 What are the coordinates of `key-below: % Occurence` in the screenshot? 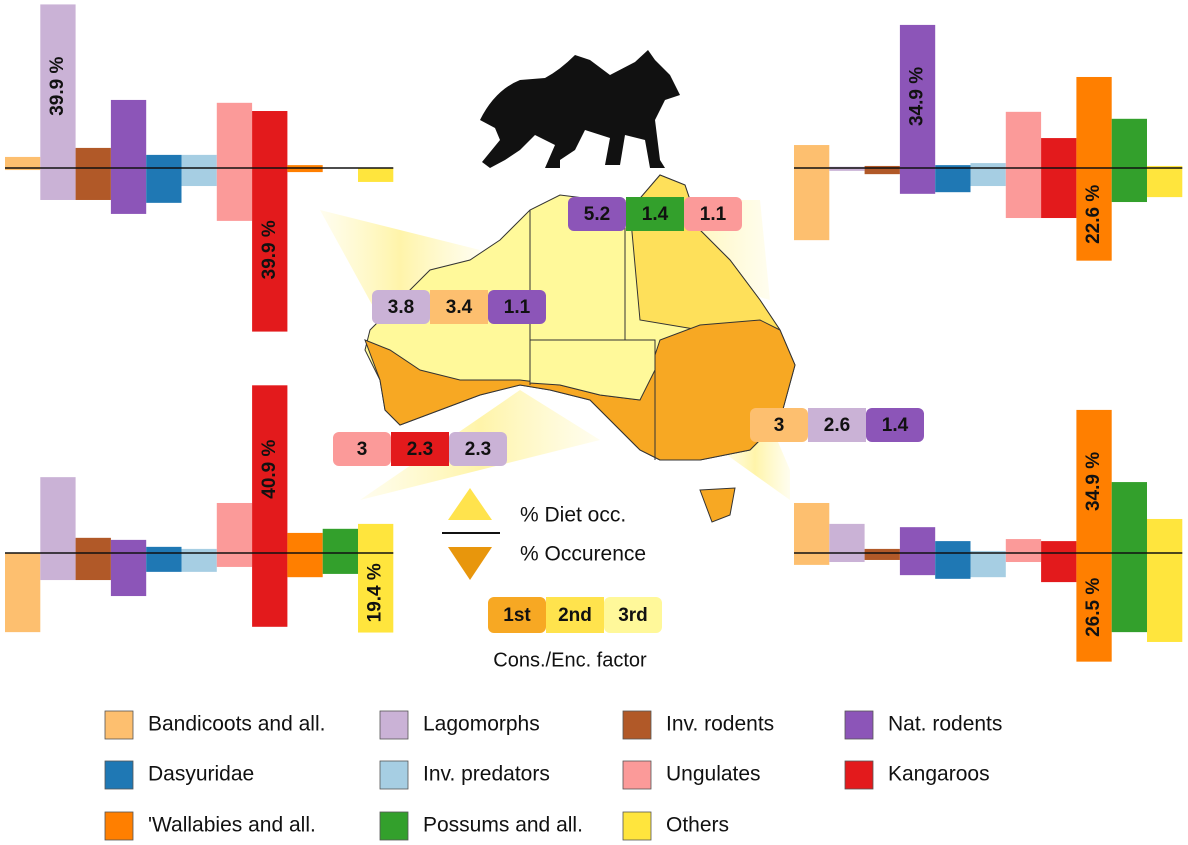 It's located at (583, 554).